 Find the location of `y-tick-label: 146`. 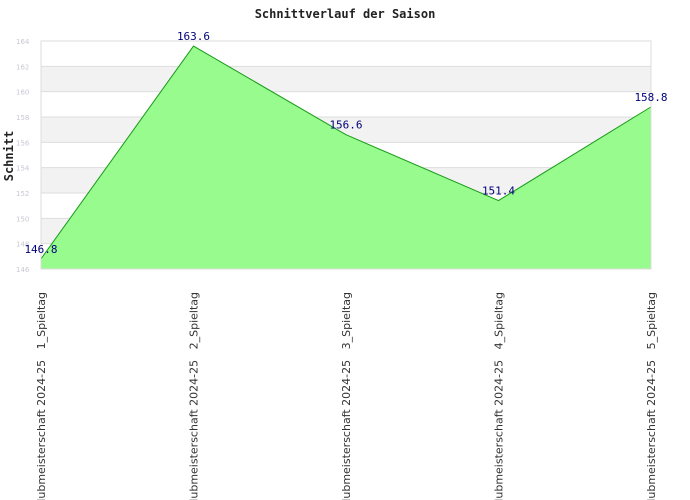

y-tick-label: 146 is located at coordinates (23, 270).